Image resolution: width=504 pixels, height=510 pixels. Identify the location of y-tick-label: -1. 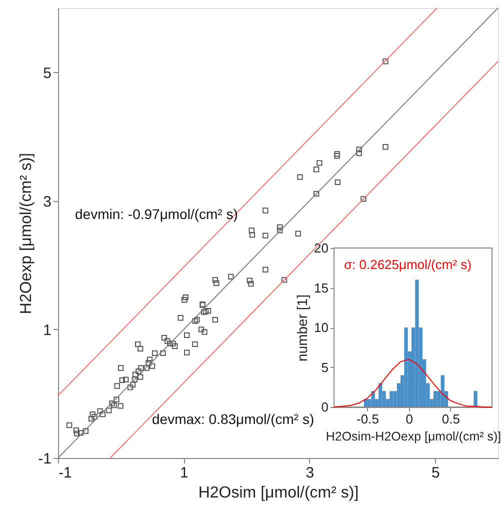
(45, 459).